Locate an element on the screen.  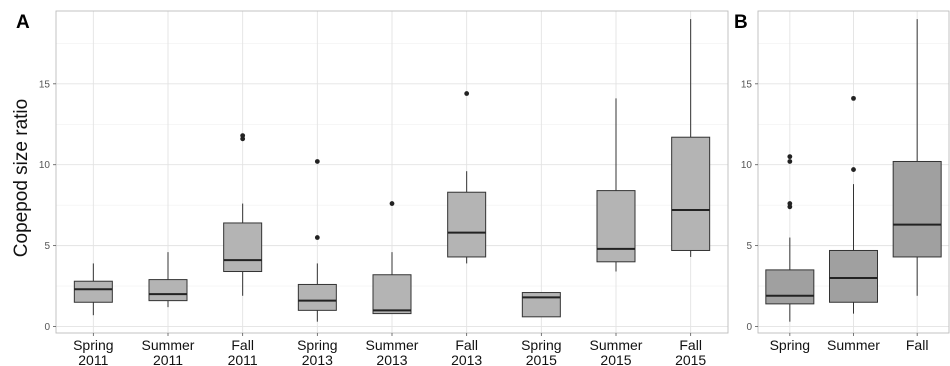
y-axis-label: Copepod size ratio is located at coordinates (21, 178).